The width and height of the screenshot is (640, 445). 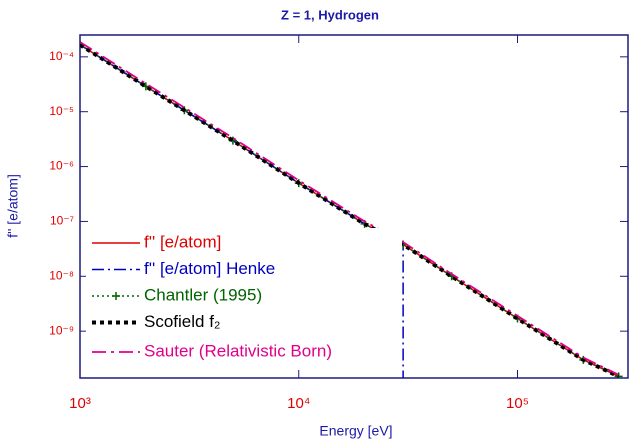 What do you see at coordinates (62, 221) in the screenshot?
I see `y-tick-label: 10⁻⁷` at bounding box center [62, 221].